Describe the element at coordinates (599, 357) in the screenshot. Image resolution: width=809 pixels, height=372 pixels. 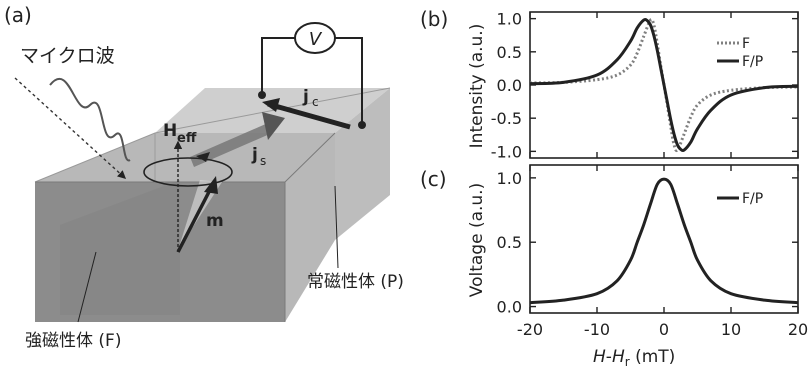
I see `xlabel-h: H` at that location.